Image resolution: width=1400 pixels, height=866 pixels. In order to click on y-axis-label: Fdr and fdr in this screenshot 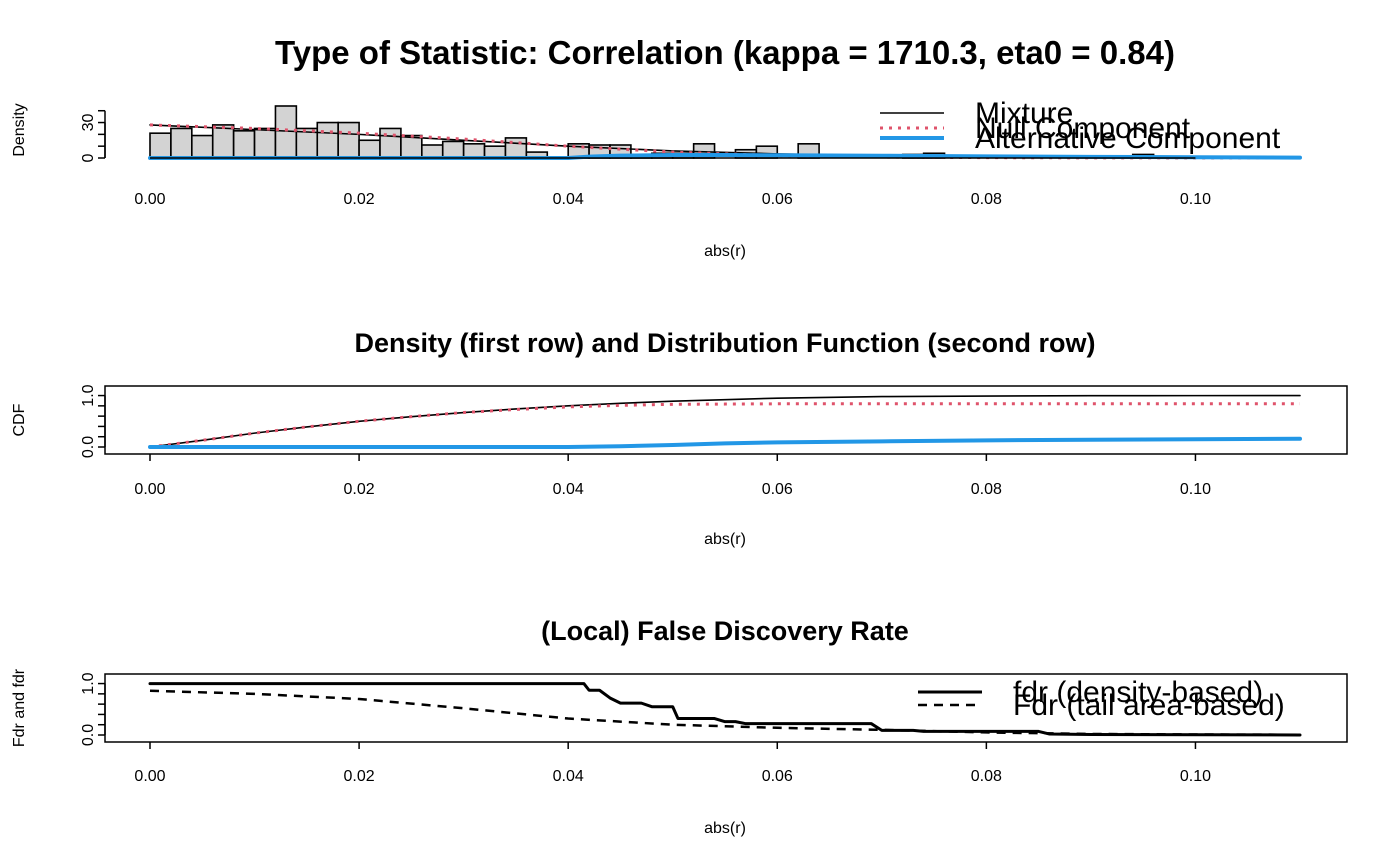, I will do `click(19, 707)`.